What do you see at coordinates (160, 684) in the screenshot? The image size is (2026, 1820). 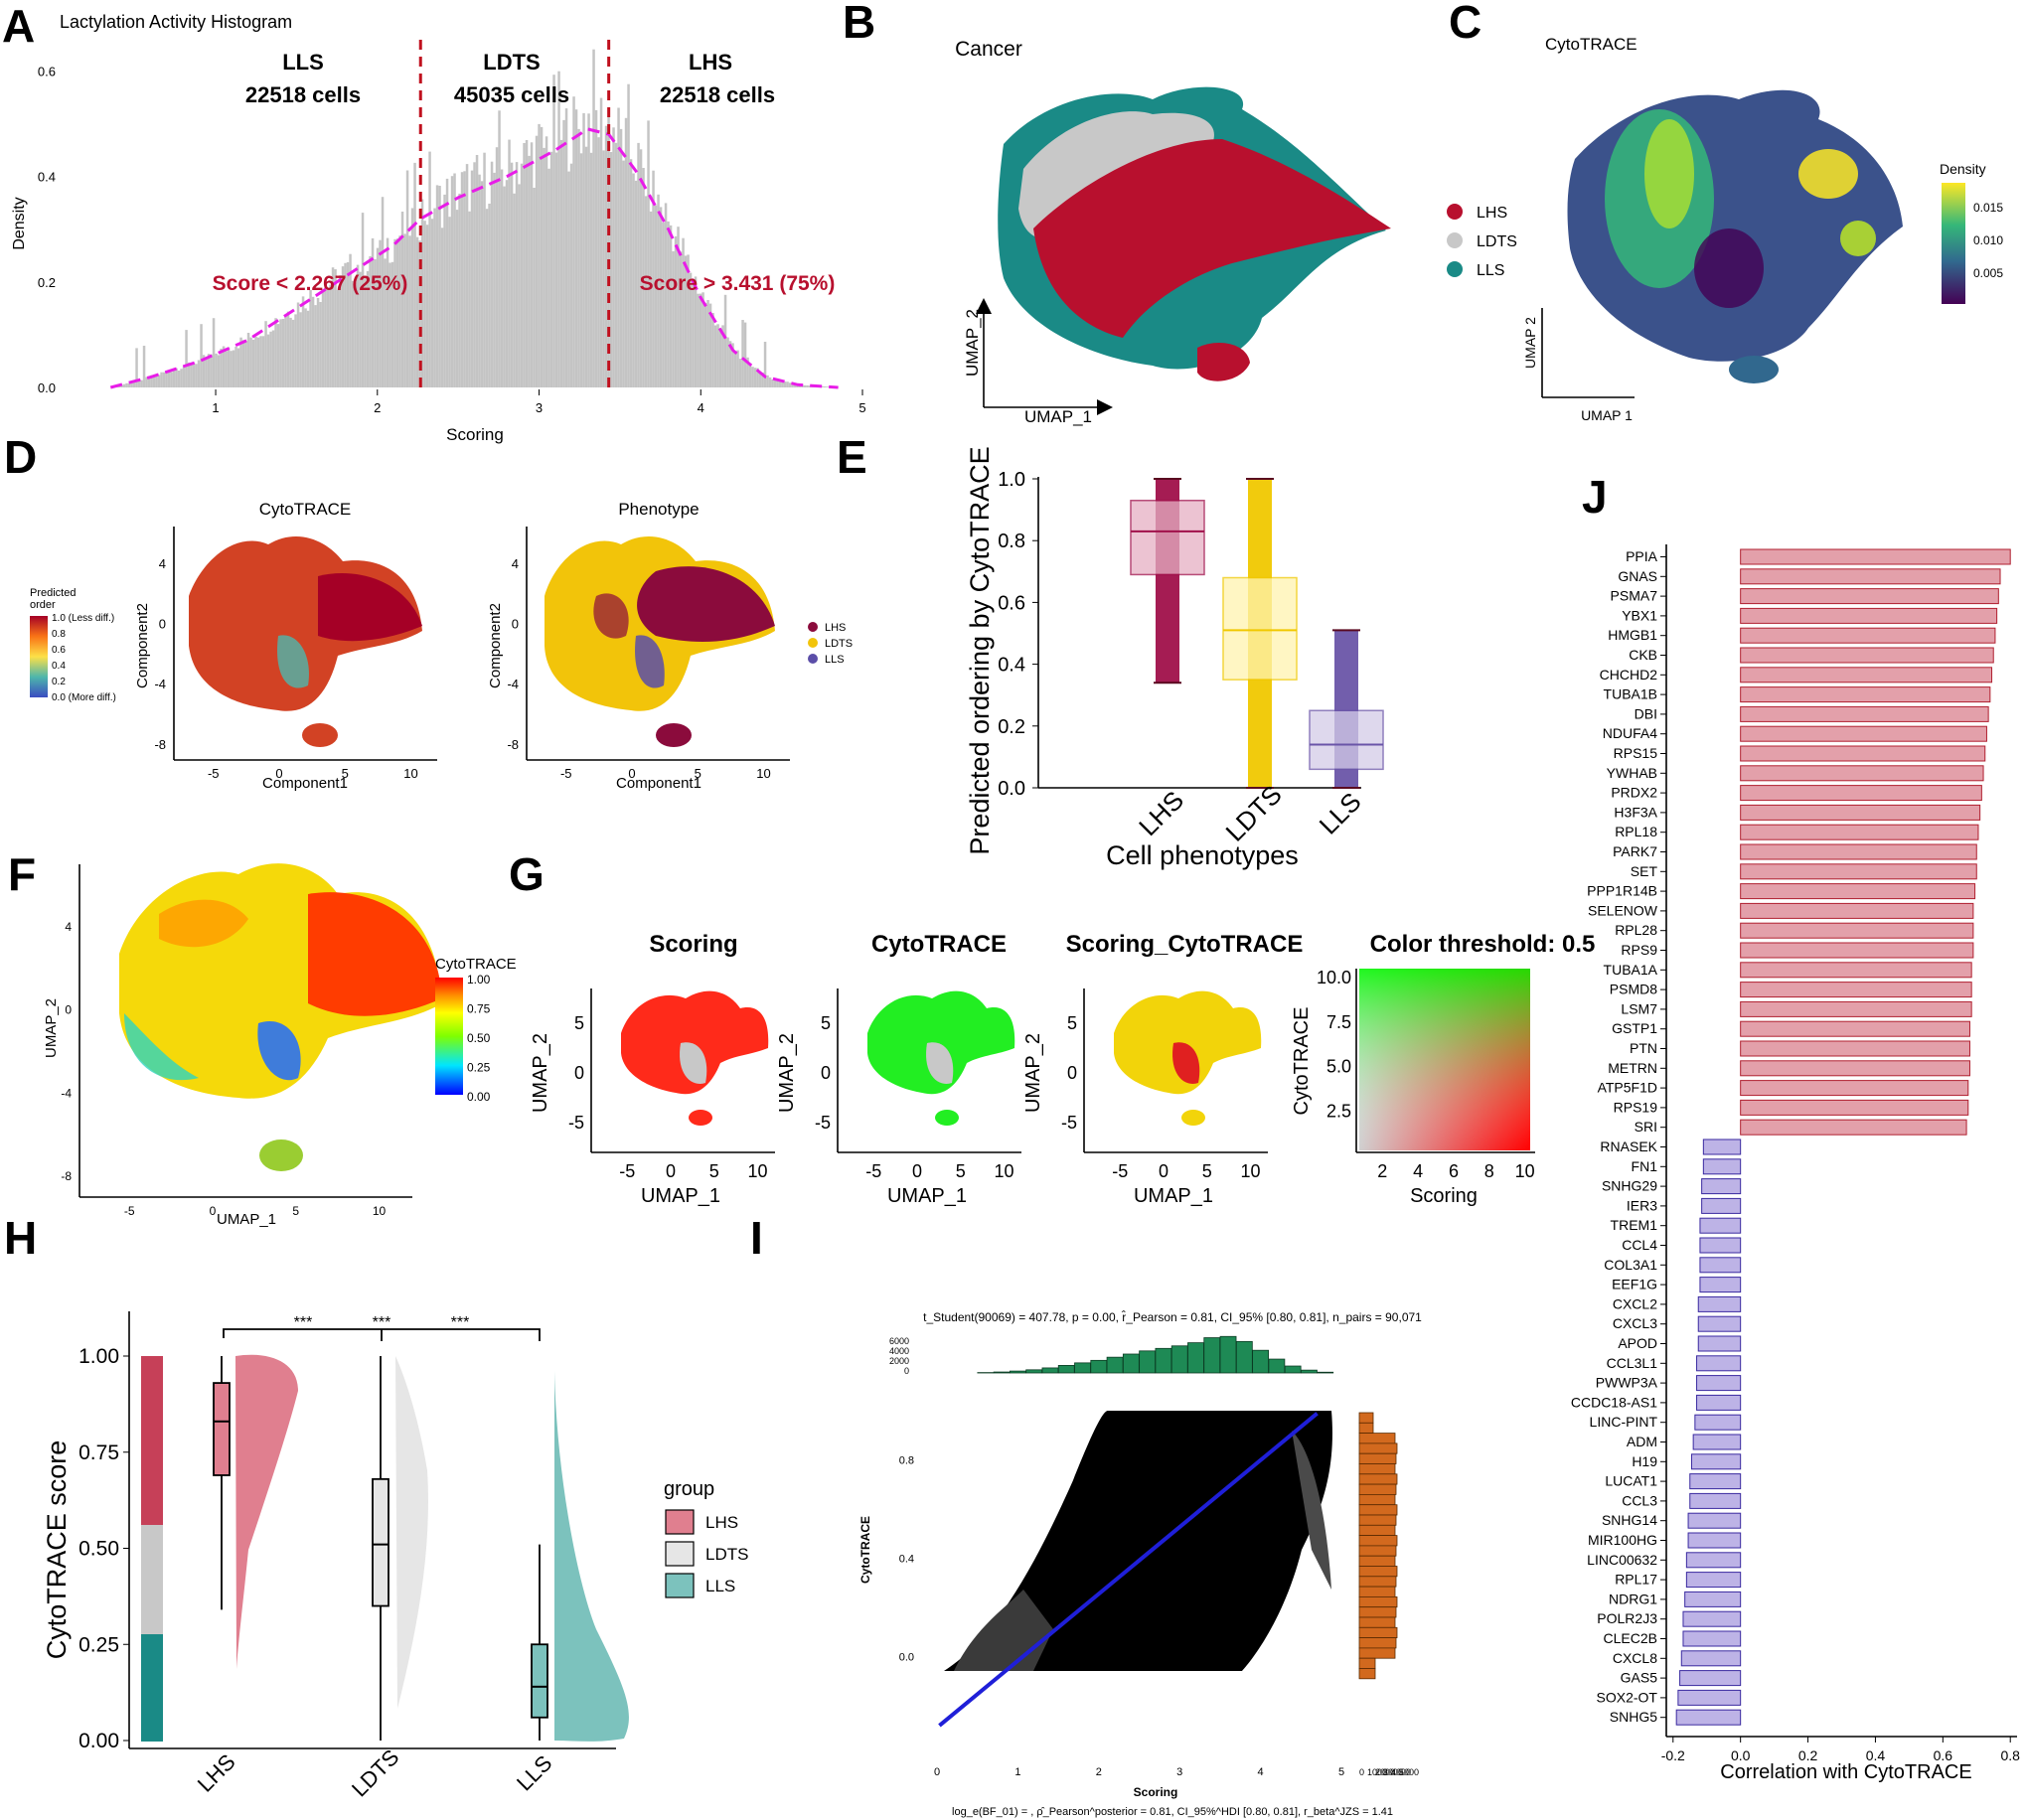 I see `d1-ytick-label: -4` at bounding box center [160, 684].